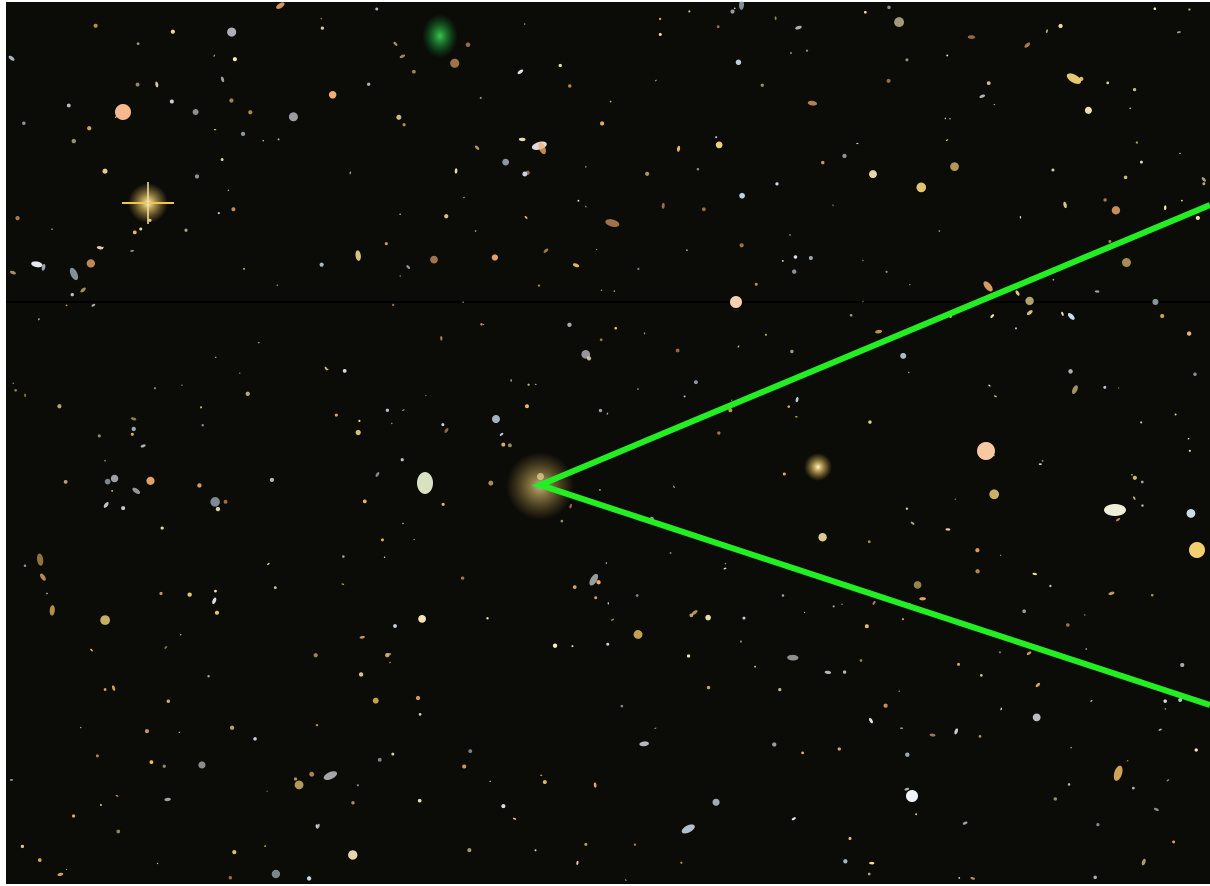  Describe the element at coordinates (123, 112) in the screenshot. I see `red-star` at that location.